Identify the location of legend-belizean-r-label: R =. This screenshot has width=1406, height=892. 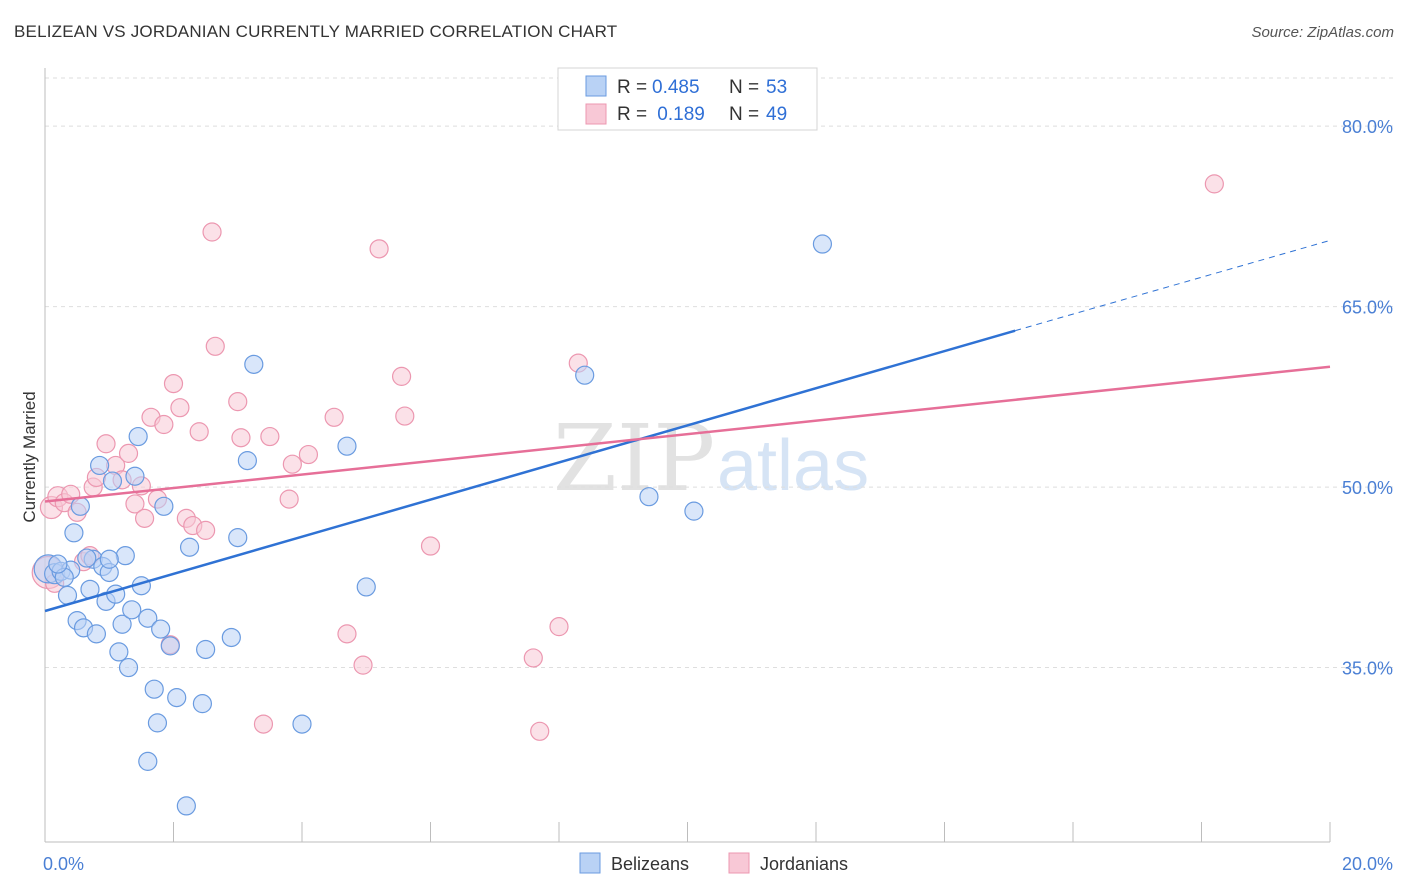
(632, 87).